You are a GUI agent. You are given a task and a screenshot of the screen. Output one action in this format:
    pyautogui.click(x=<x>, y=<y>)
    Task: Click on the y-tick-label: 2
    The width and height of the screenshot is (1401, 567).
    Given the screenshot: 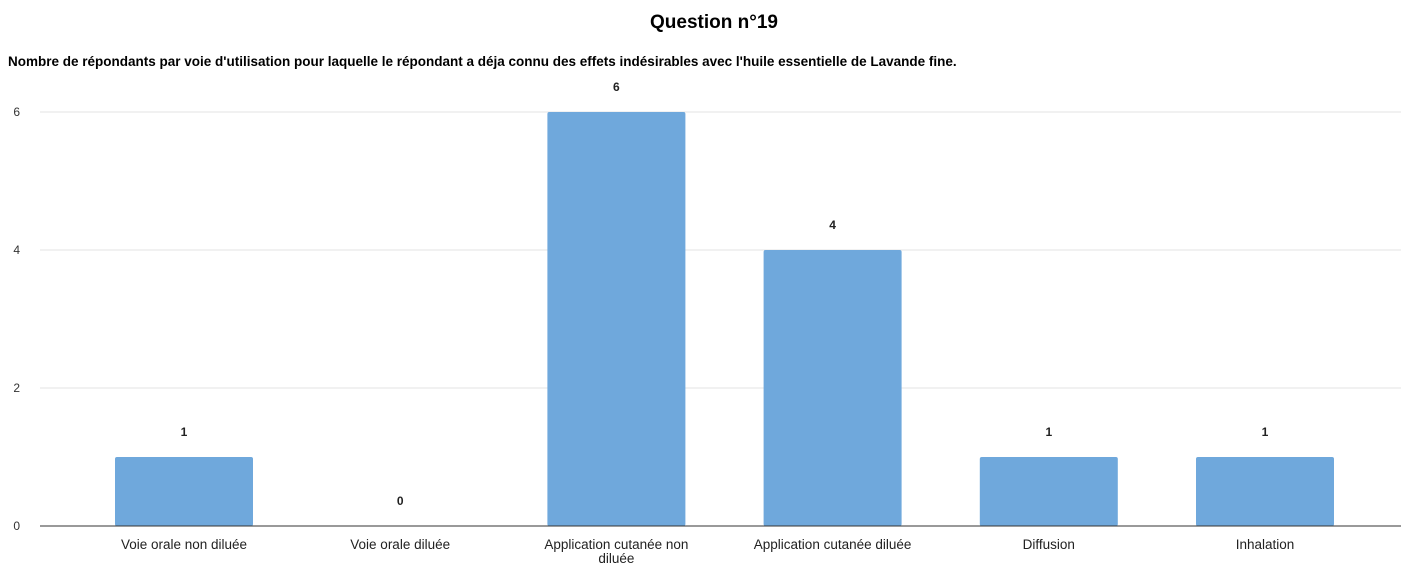 What is the action you would take?
    pyautogui.click(x=16, y=388)
    